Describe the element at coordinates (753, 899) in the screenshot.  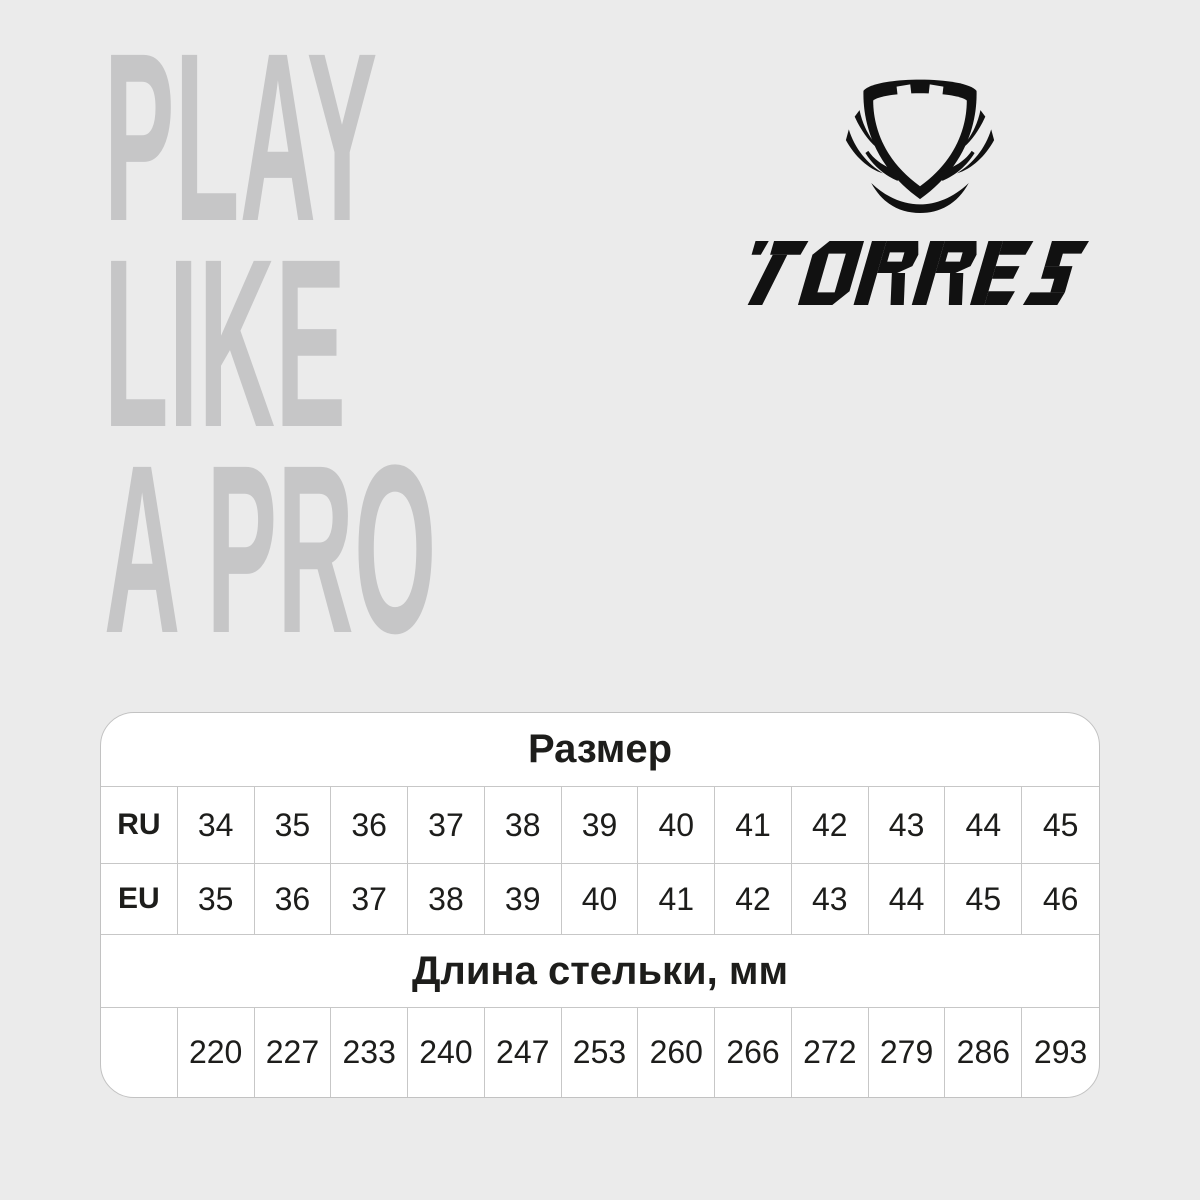
I see `eu-size-cell: 42` at that location.